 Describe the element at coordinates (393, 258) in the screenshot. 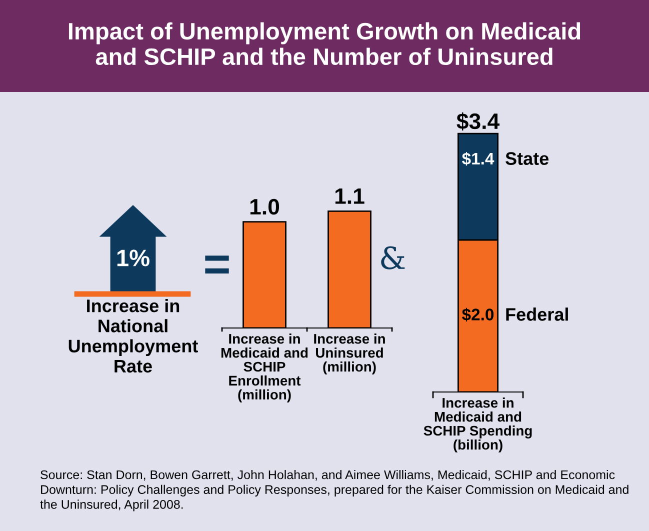

I see `annotation: &` at that location.